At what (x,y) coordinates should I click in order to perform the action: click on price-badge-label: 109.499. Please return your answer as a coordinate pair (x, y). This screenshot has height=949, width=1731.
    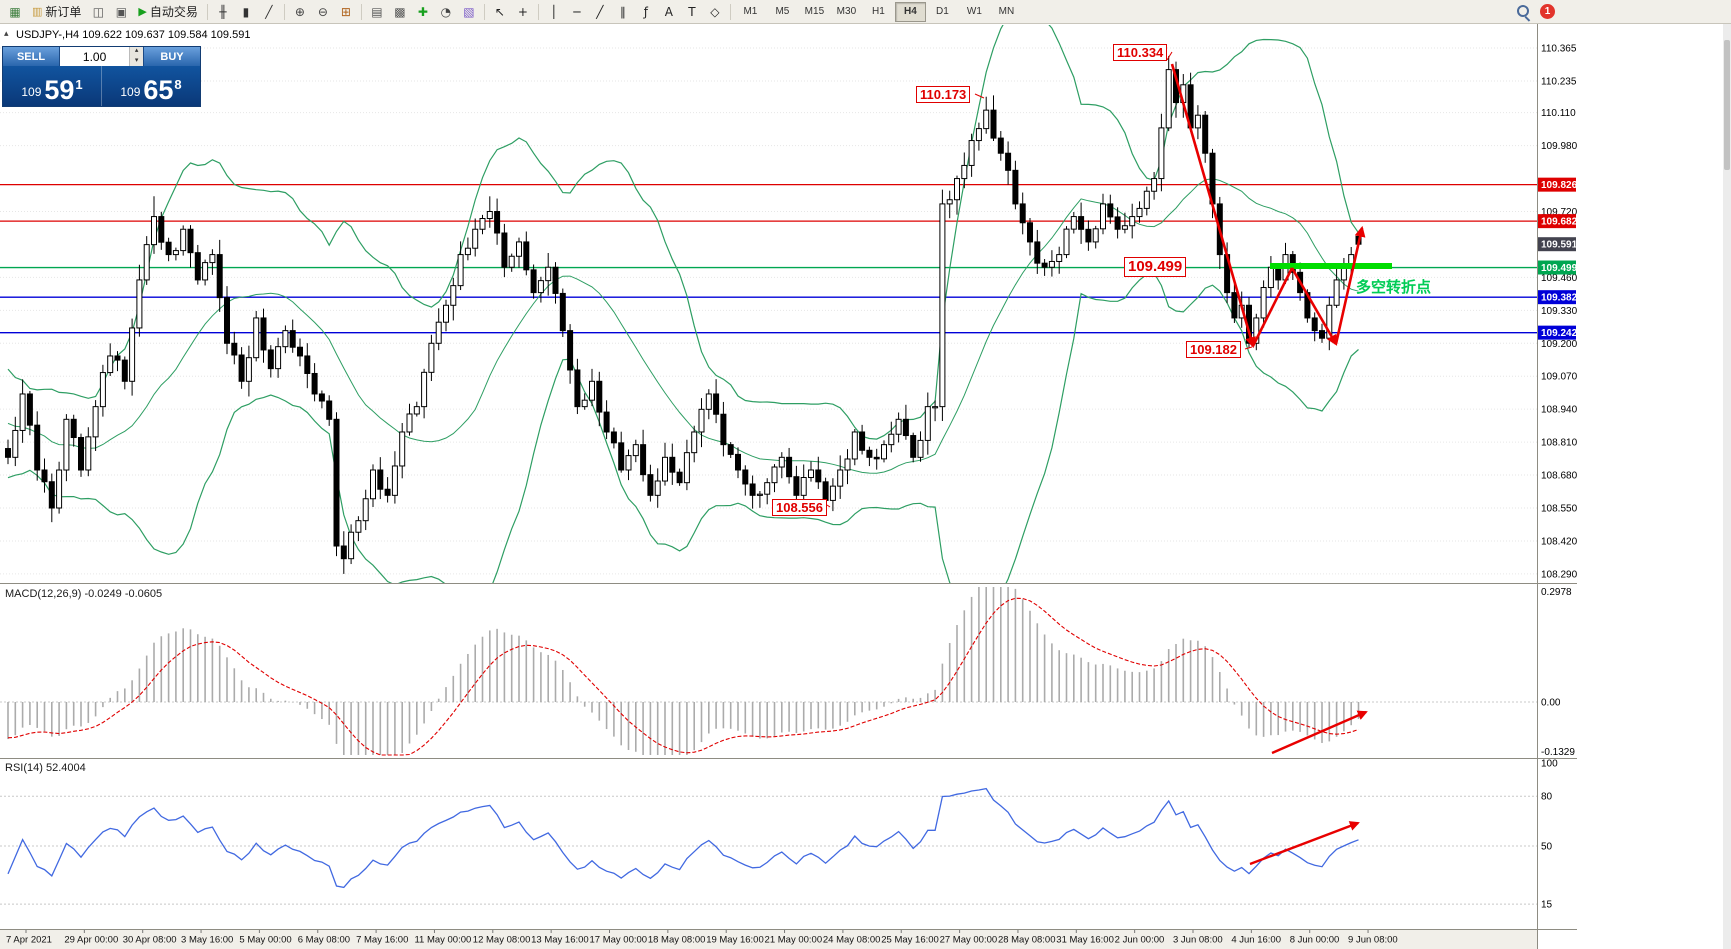
    Looking at the image, I should click on (1559, 268).